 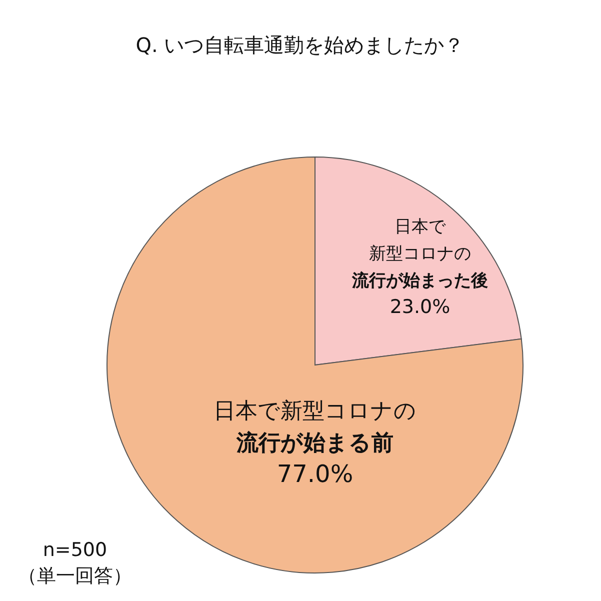 What do you see at coordinates (300, 45) in the screenshot?
I see `chart-title: Q. いつ自転車通勤を始めましたか？` at bounding box center [300, 45].